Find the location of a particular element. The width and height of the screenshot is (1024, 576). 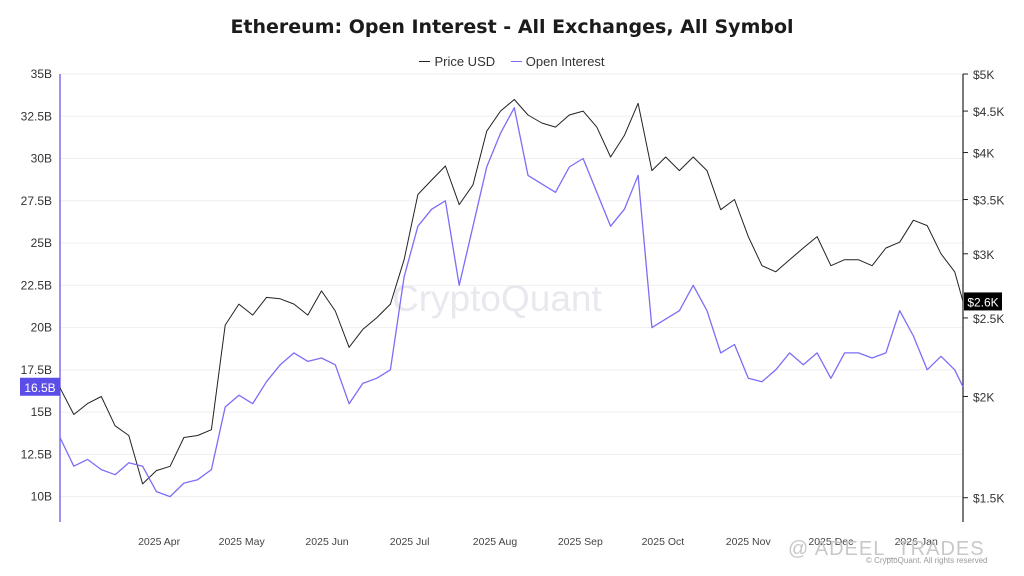

legend-label-price: Price USD is located at coordinates (465, 61).